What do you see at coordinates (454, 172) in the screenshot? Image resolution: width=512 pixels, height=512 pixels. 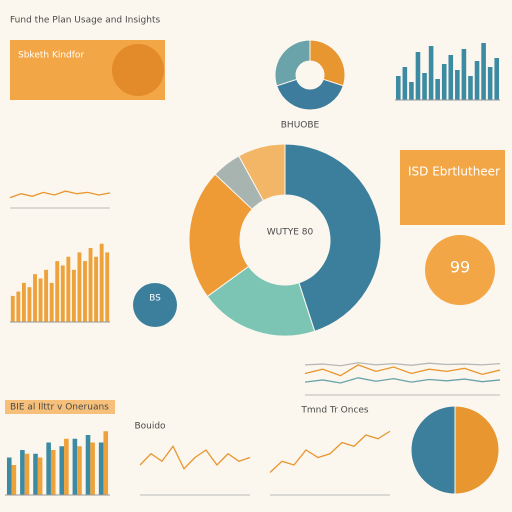 I see `panel-text: ISD Ebrtlutheer` at bounding box center [454, 172].